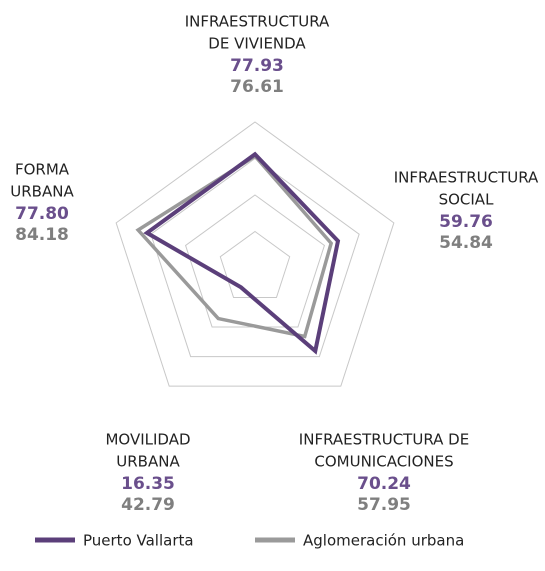 The image size is (545, 571). Describe the element at coordinates (466, 222) in the screenshot. I see `value-label: 59.76` at that location.